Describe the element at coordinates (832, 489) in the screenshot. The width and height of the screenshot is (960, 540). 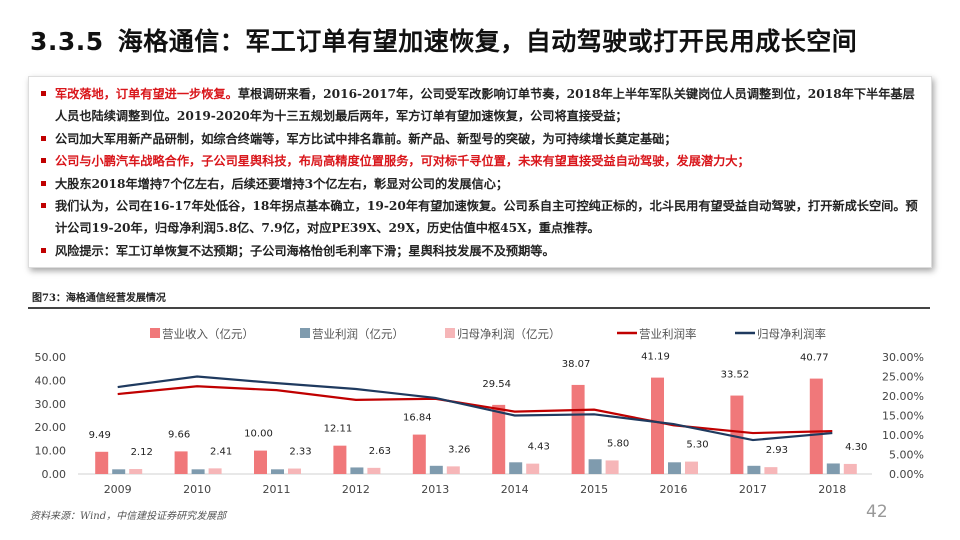
I see `x-tick-label: 2018` at that location.